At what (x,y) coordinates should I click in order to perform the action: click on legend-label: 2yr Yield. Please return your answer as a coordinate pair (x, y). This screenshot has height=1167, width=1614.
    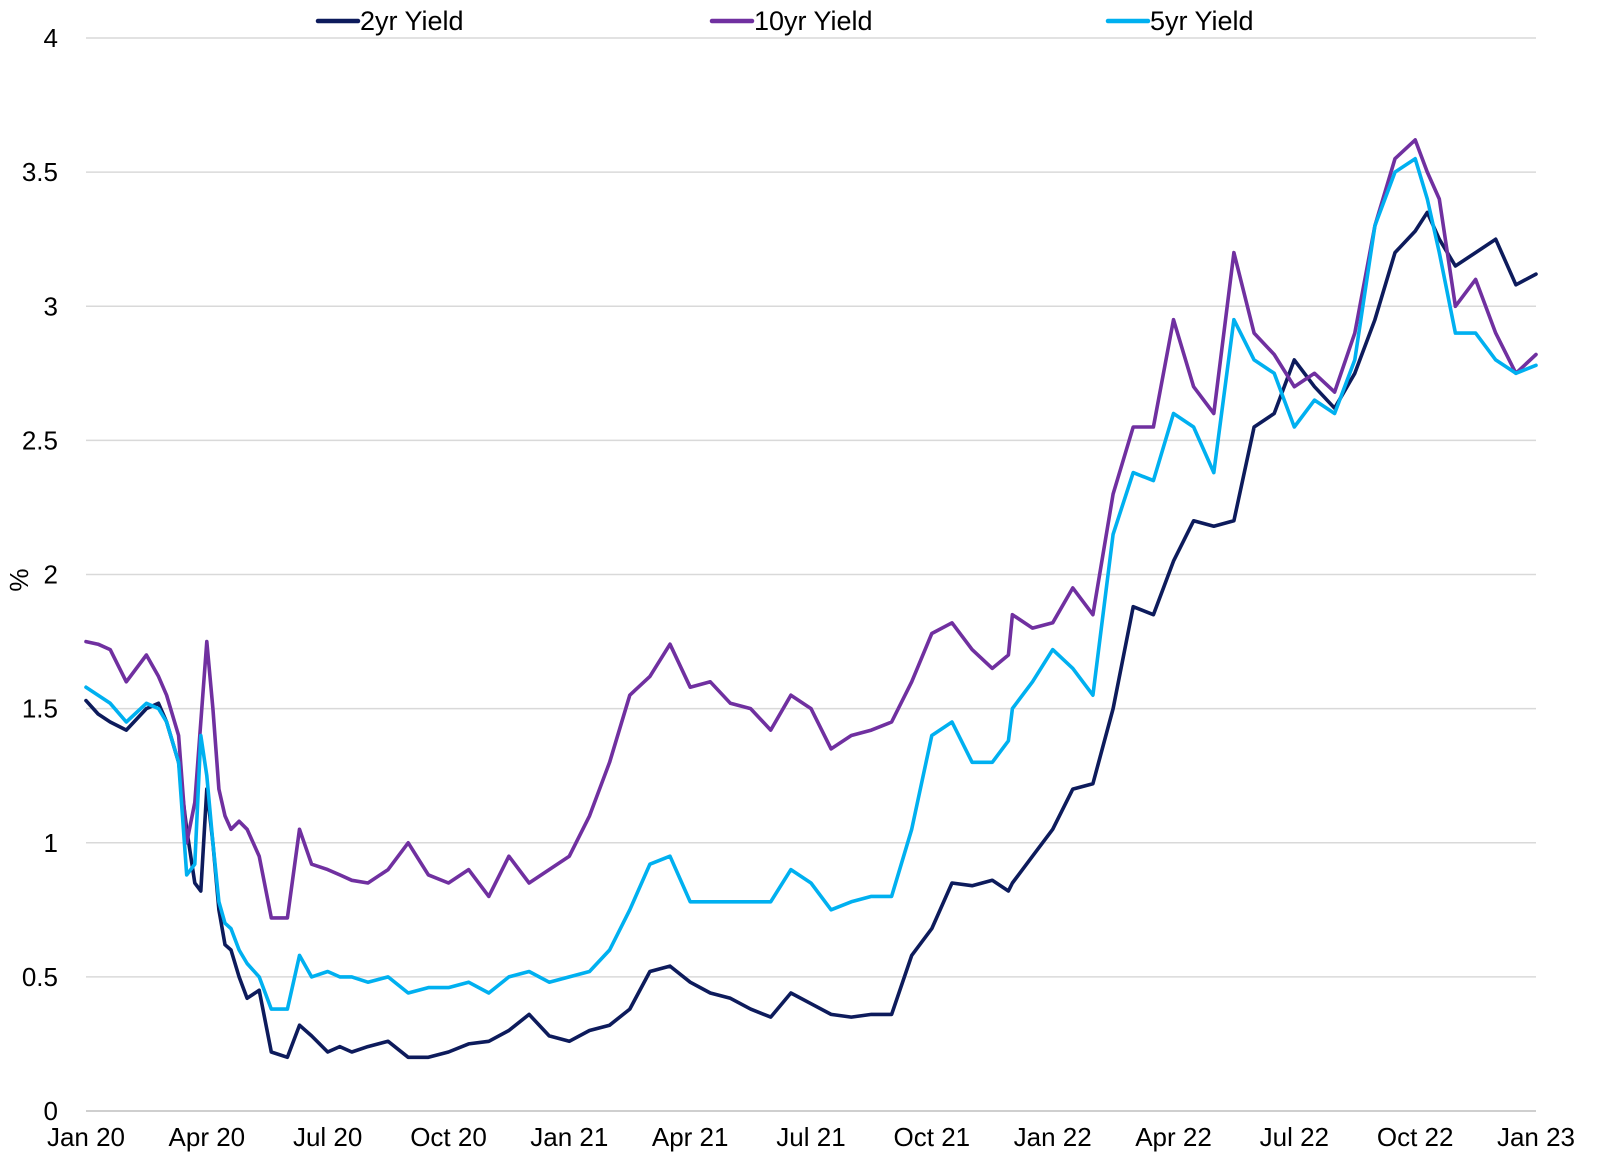
    Looking at the image, I should click on (412, 21).